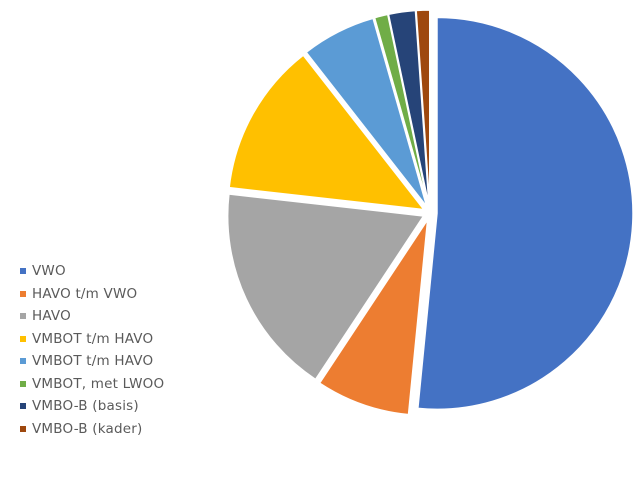 This screenshot has height=501, width=636. What do you see at coordinates (130, 271) in the screenshot?
I see `legend-item: VWO` at bounding box center [130, 271].